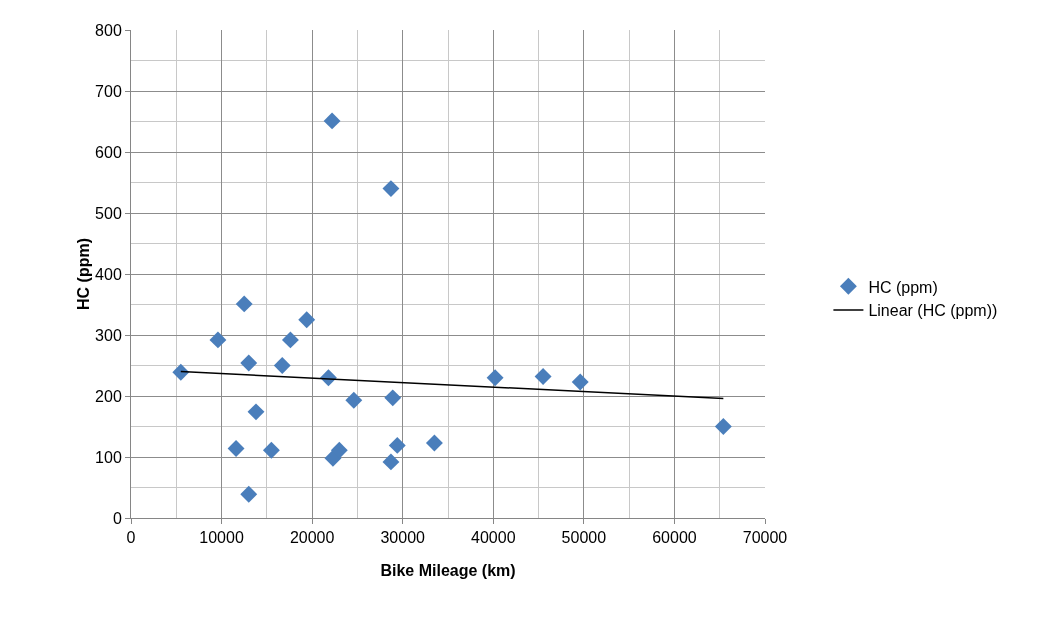 The width and height of the screenshot is (1062, 620). What do you see at coordinates (448, 570) in the screenshot?
I see `x-axis-title: Bike Mileage (km)` at bounding box center [448, 570].